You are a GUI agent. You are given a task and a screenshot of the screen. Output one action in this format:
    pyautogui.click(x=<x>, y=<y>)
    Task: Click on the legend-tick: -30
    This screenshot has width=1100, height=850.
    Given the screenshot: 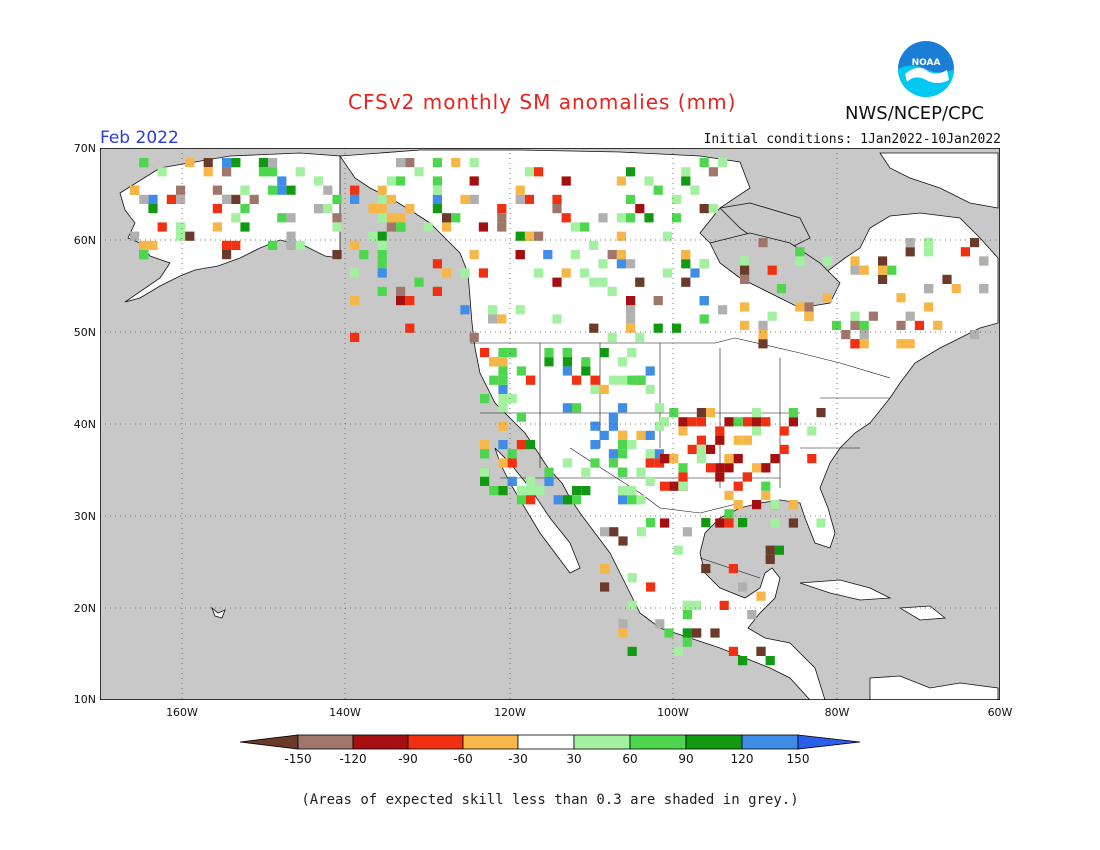 What is the action you would take?
    pyautogui.click(x=518, y=759)
    